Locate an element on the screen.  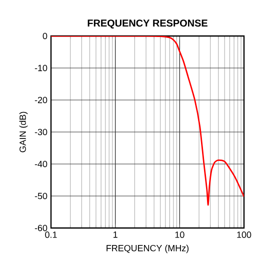
y-tick-label: -40 is located at coordinates (41, 164).